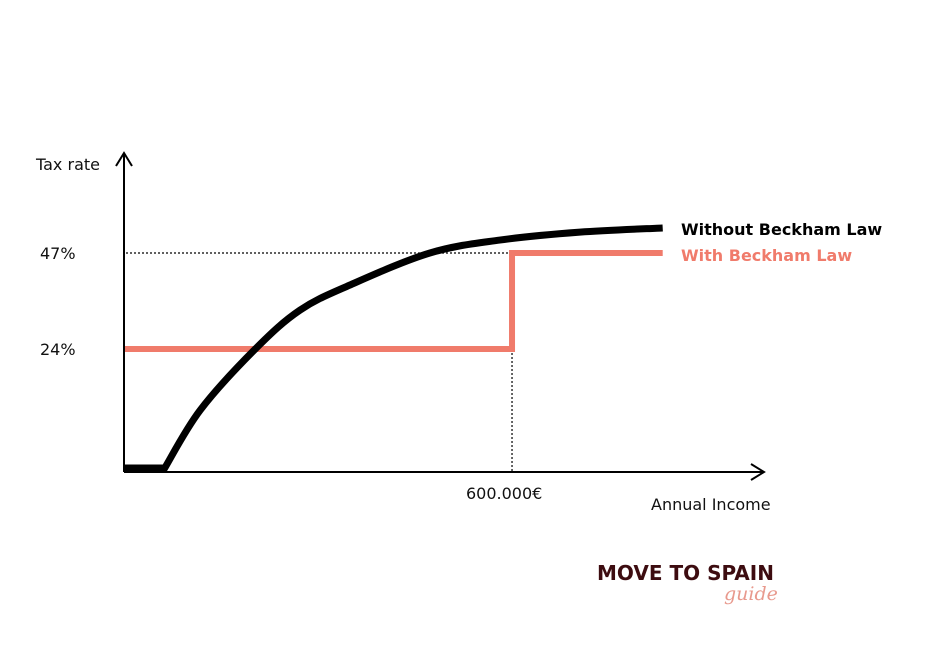 Image resolution: width=936 pixels, height=666 pixels. I want to click on legend-without-beckham: Without Beckham Law, so click(781, 229).